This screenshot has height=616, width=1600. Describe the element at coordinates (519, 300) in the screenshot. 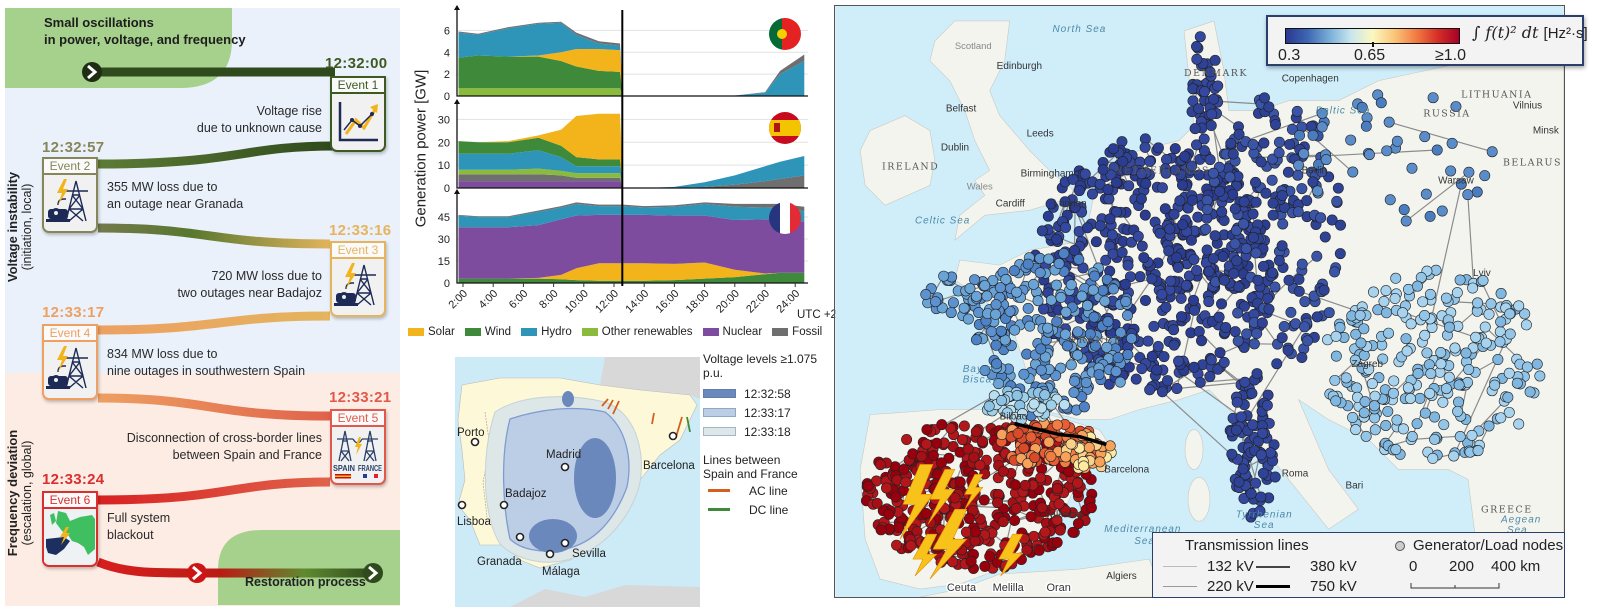

I see `x-tick-label: 6:00` at that location.